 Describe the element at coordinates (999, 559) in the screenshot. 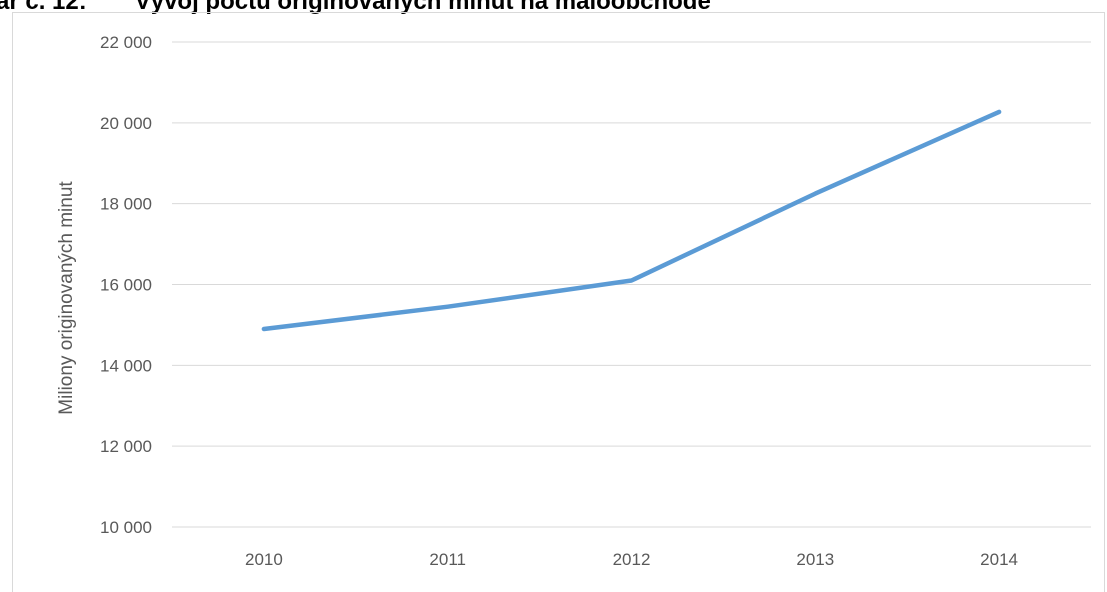

I see `x-tick-label: 2014` at that location.